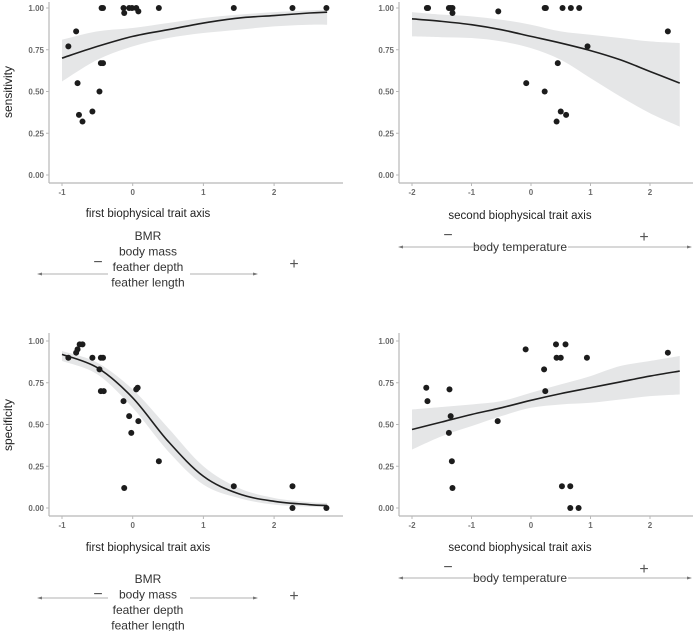 This screenshot has height=631, width=696. I want to click on trait-label: feather length, so click(147, 283).